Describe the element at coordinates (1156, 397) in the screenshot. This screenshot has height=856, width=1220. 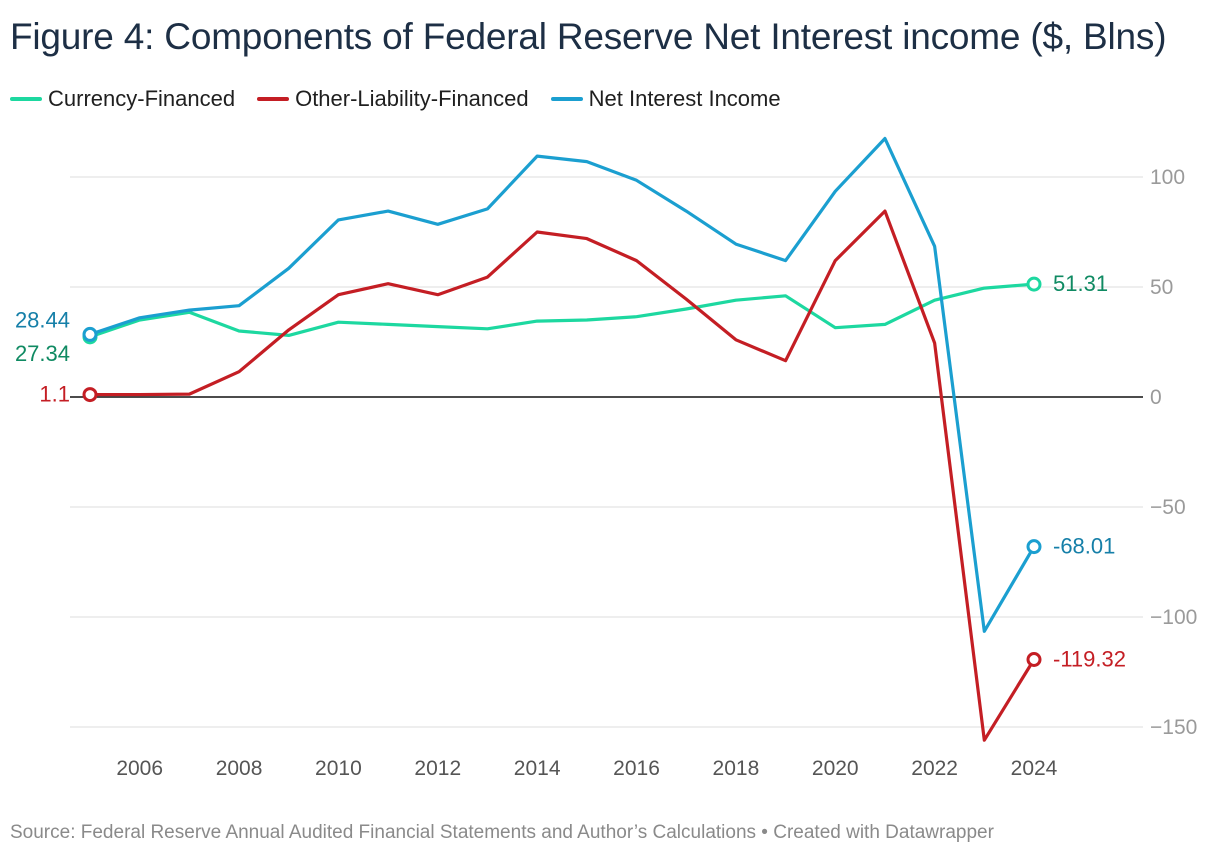
I see `y-tick-label: 0` at that location.